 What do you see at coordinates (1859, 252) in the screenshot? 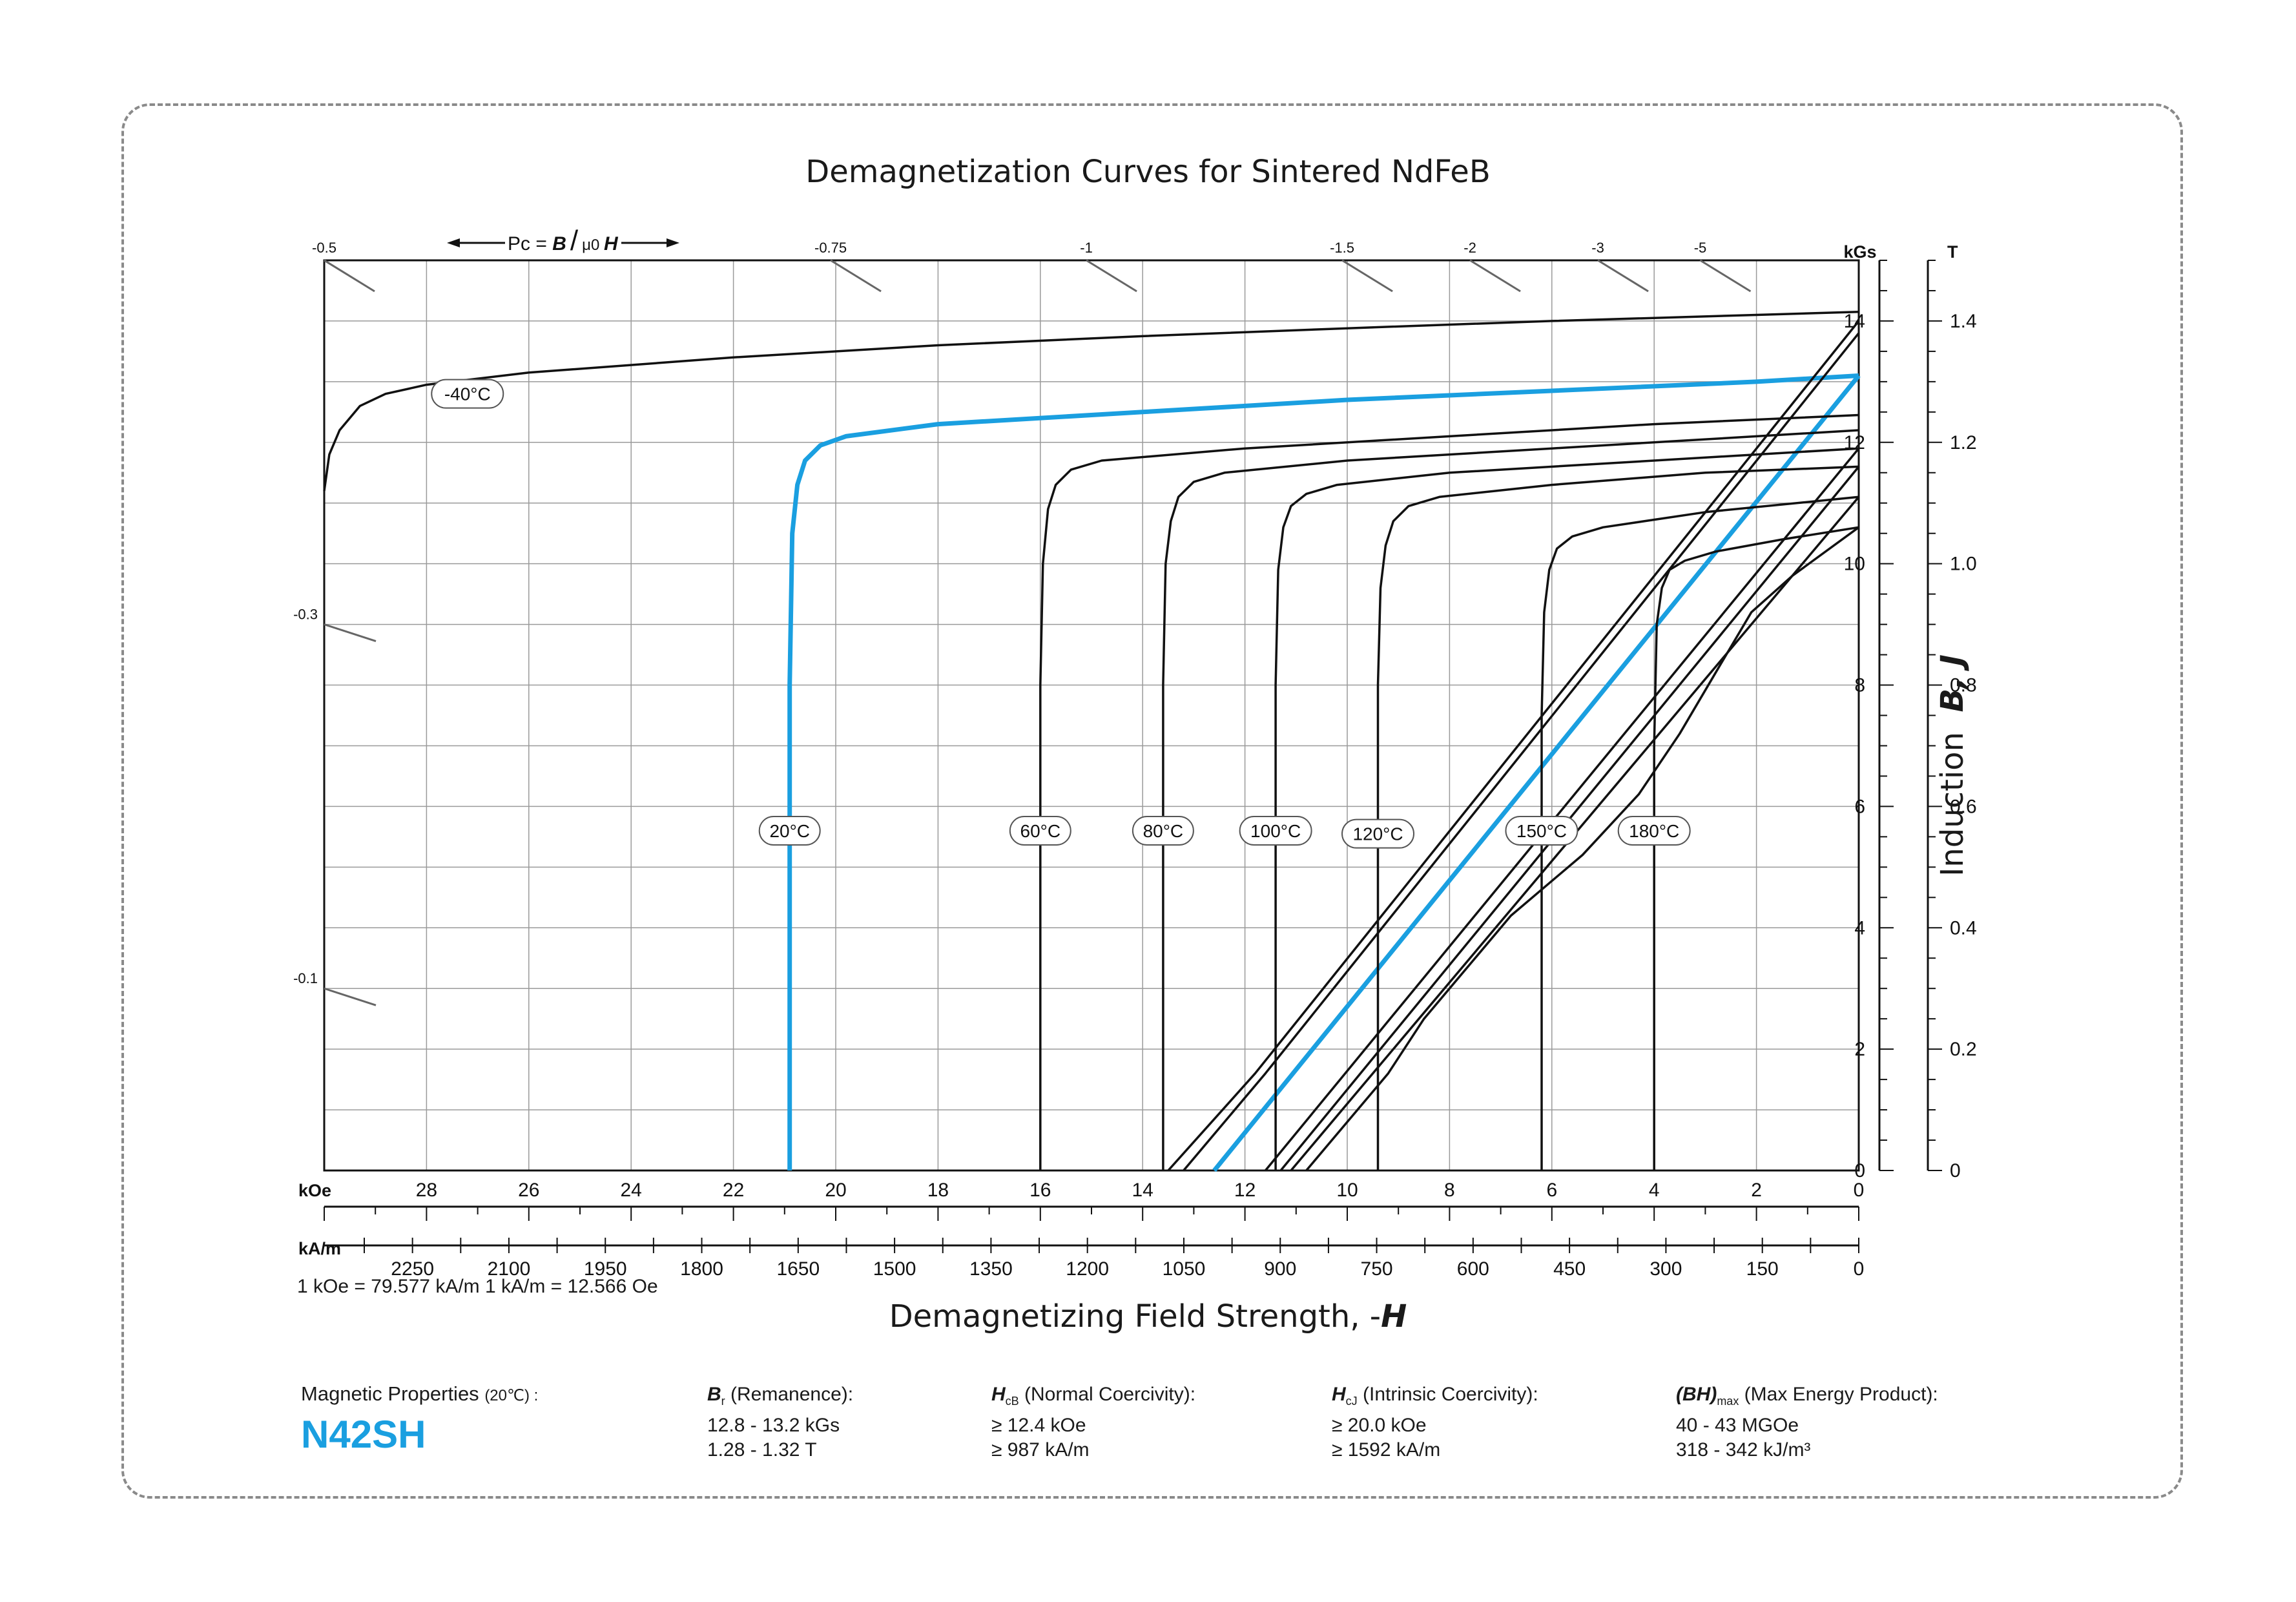
I see `y-axis-kgs-unit: kGs` at bounding box center [1859, 252].